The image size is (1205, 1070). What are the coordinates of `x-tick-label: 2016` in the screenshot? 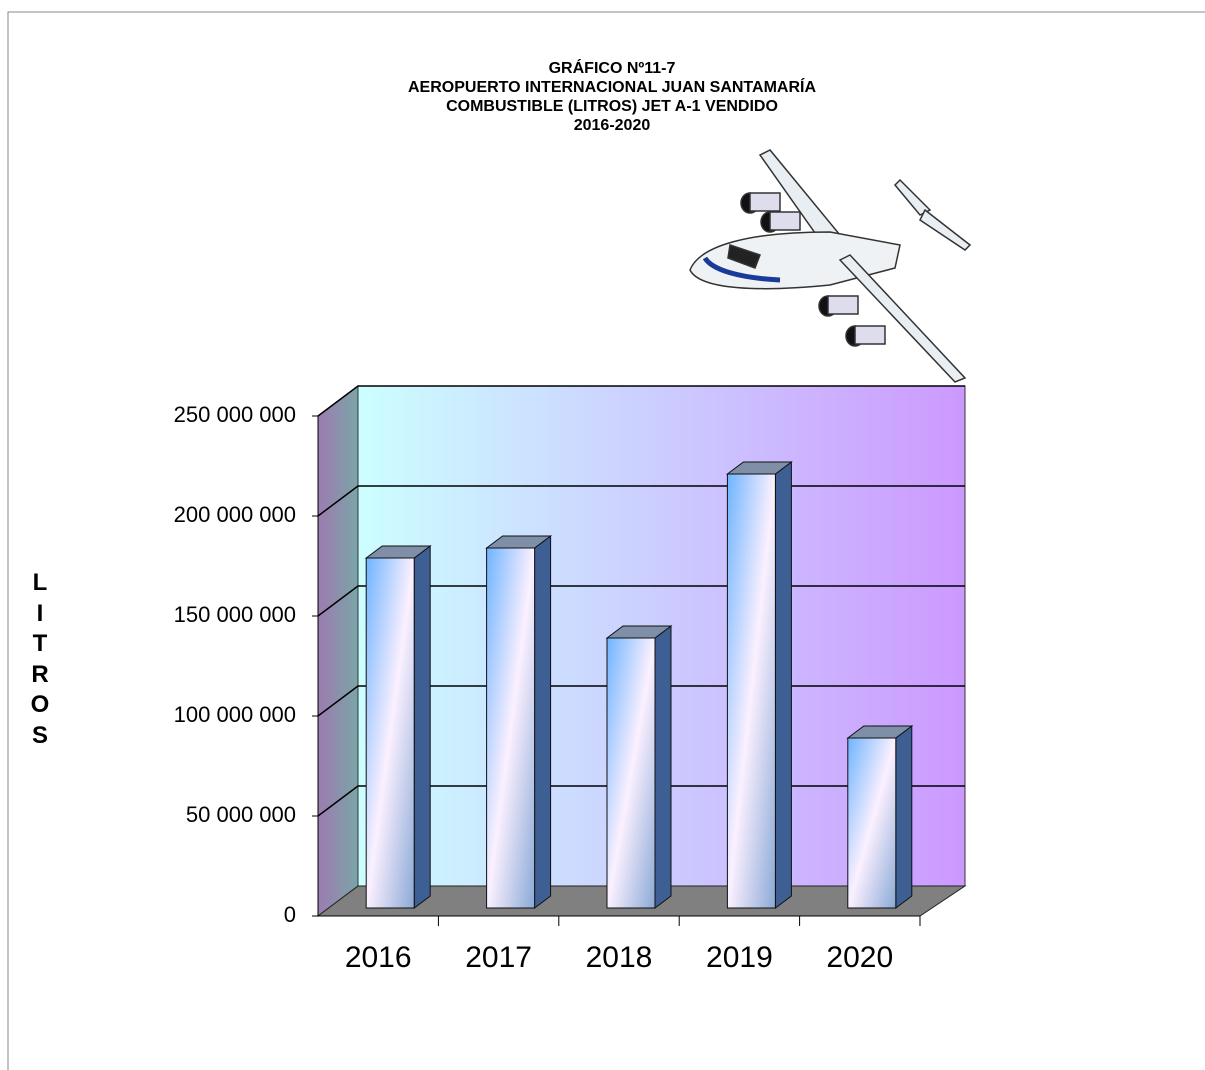 It's located at (378, 957).